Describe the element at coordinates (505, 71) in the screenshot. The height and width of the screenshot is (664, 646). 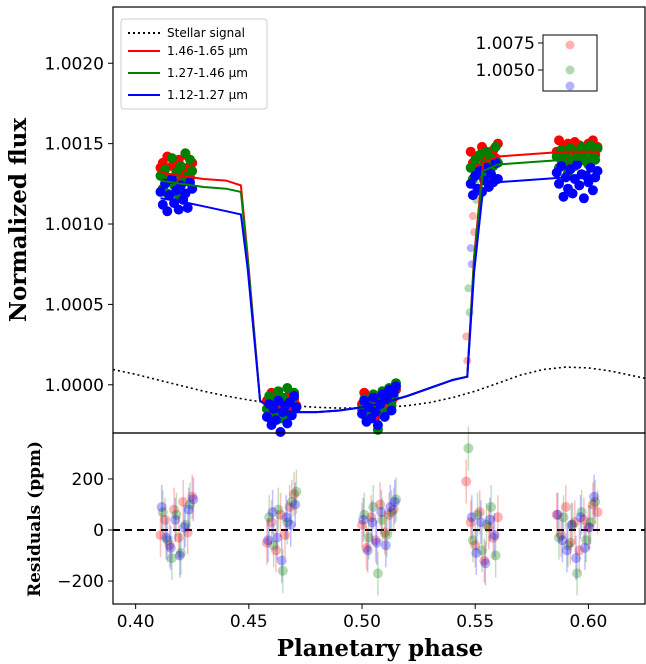
I see `inset-tick-label: 1.0050` at that location.